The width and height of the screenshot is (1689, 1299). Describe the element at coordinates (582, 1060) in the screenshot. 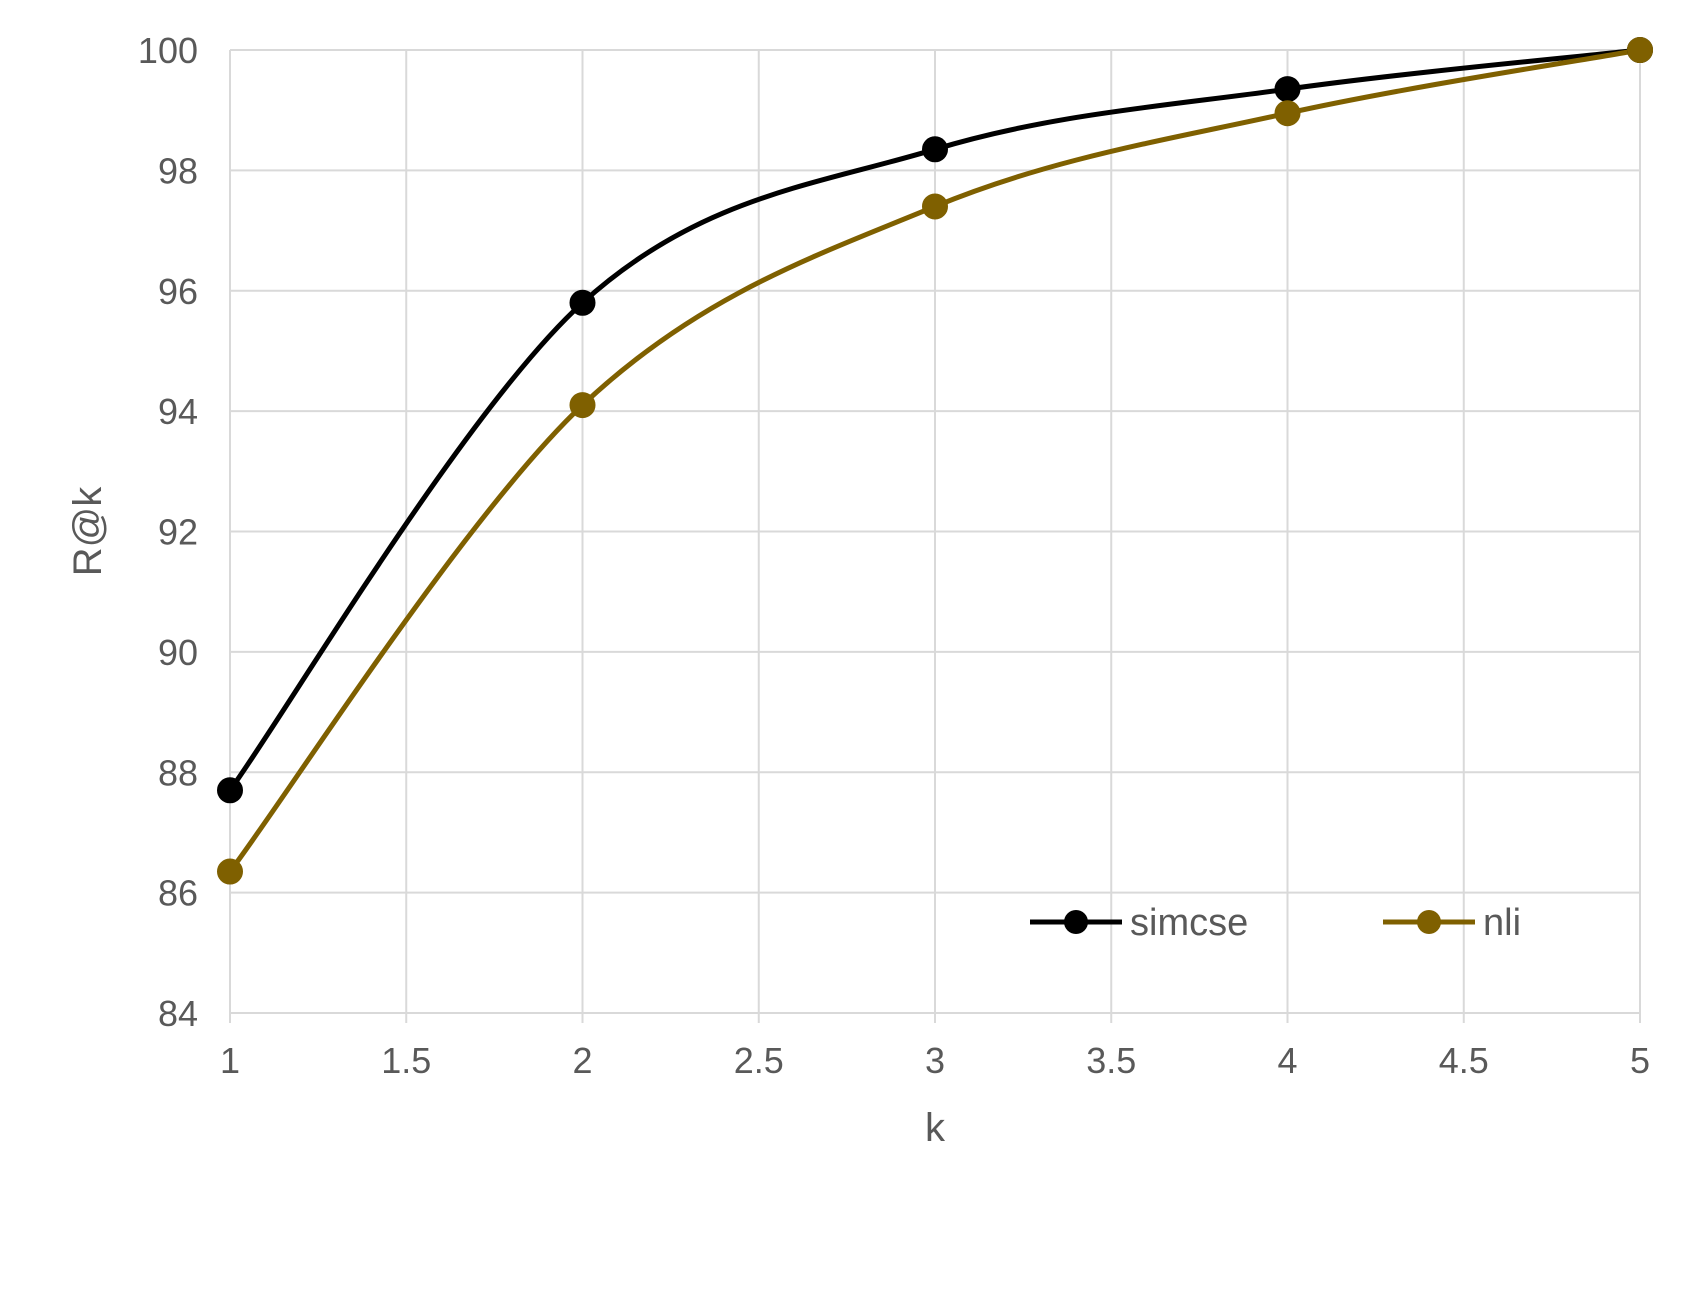

I see `x-tick-label: 2` at that location.